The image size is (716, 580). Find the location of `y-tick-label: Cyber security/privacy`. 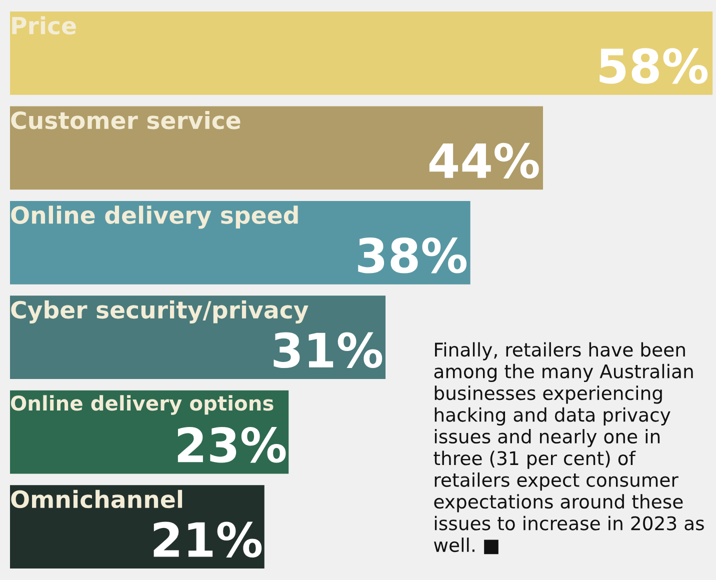

y-tick-label: Cyber security/privacy is located at coordinates (159, 312).